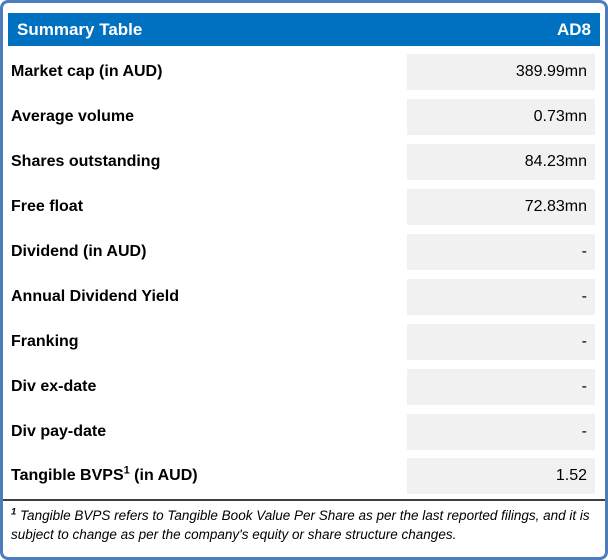 The image size is (608, 560). I want to click on table-title: Summary Table, so click(80, 29).